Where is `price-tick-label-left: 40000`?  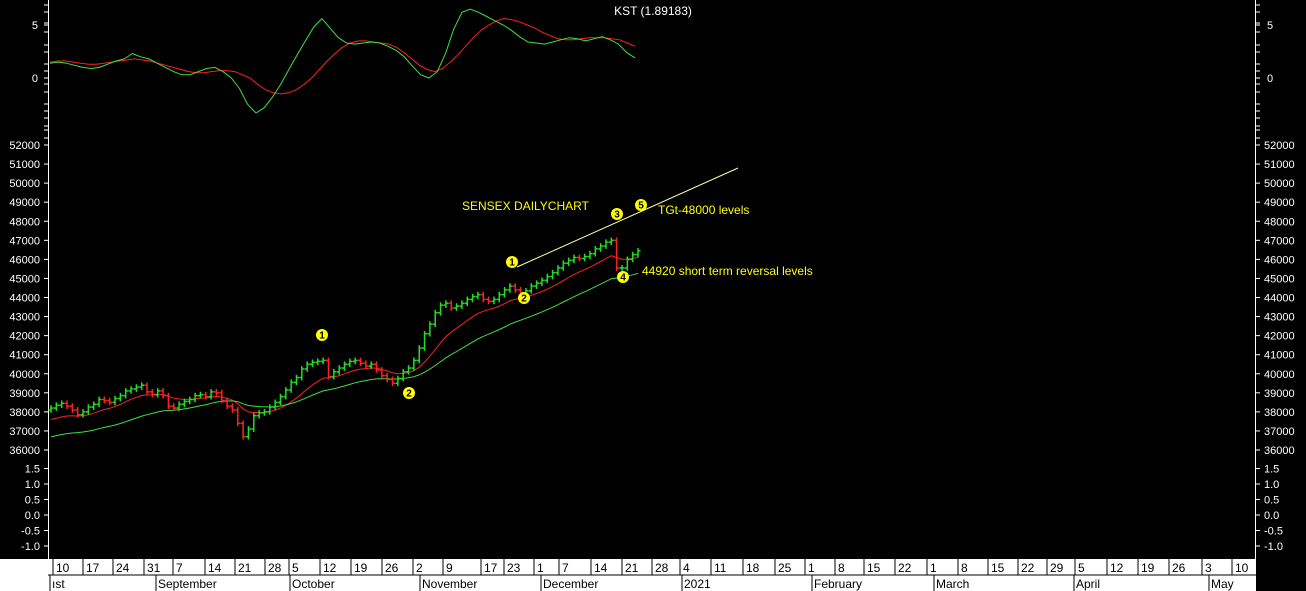
price-tick-label-left: 40000 is located at coordinates (24, 375).